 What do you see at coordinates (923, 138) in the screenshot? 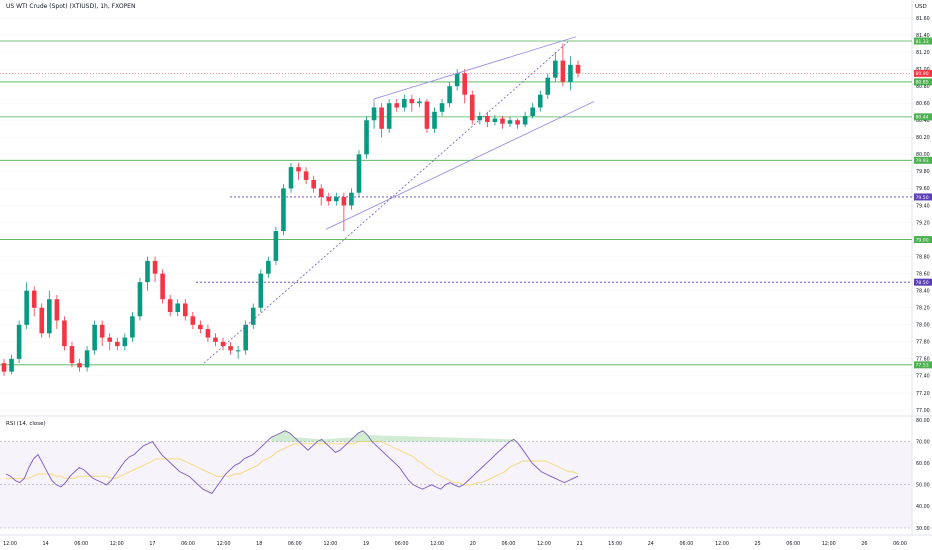
I see `price-tick-label: 80.20` at bounding box center [923, 138].